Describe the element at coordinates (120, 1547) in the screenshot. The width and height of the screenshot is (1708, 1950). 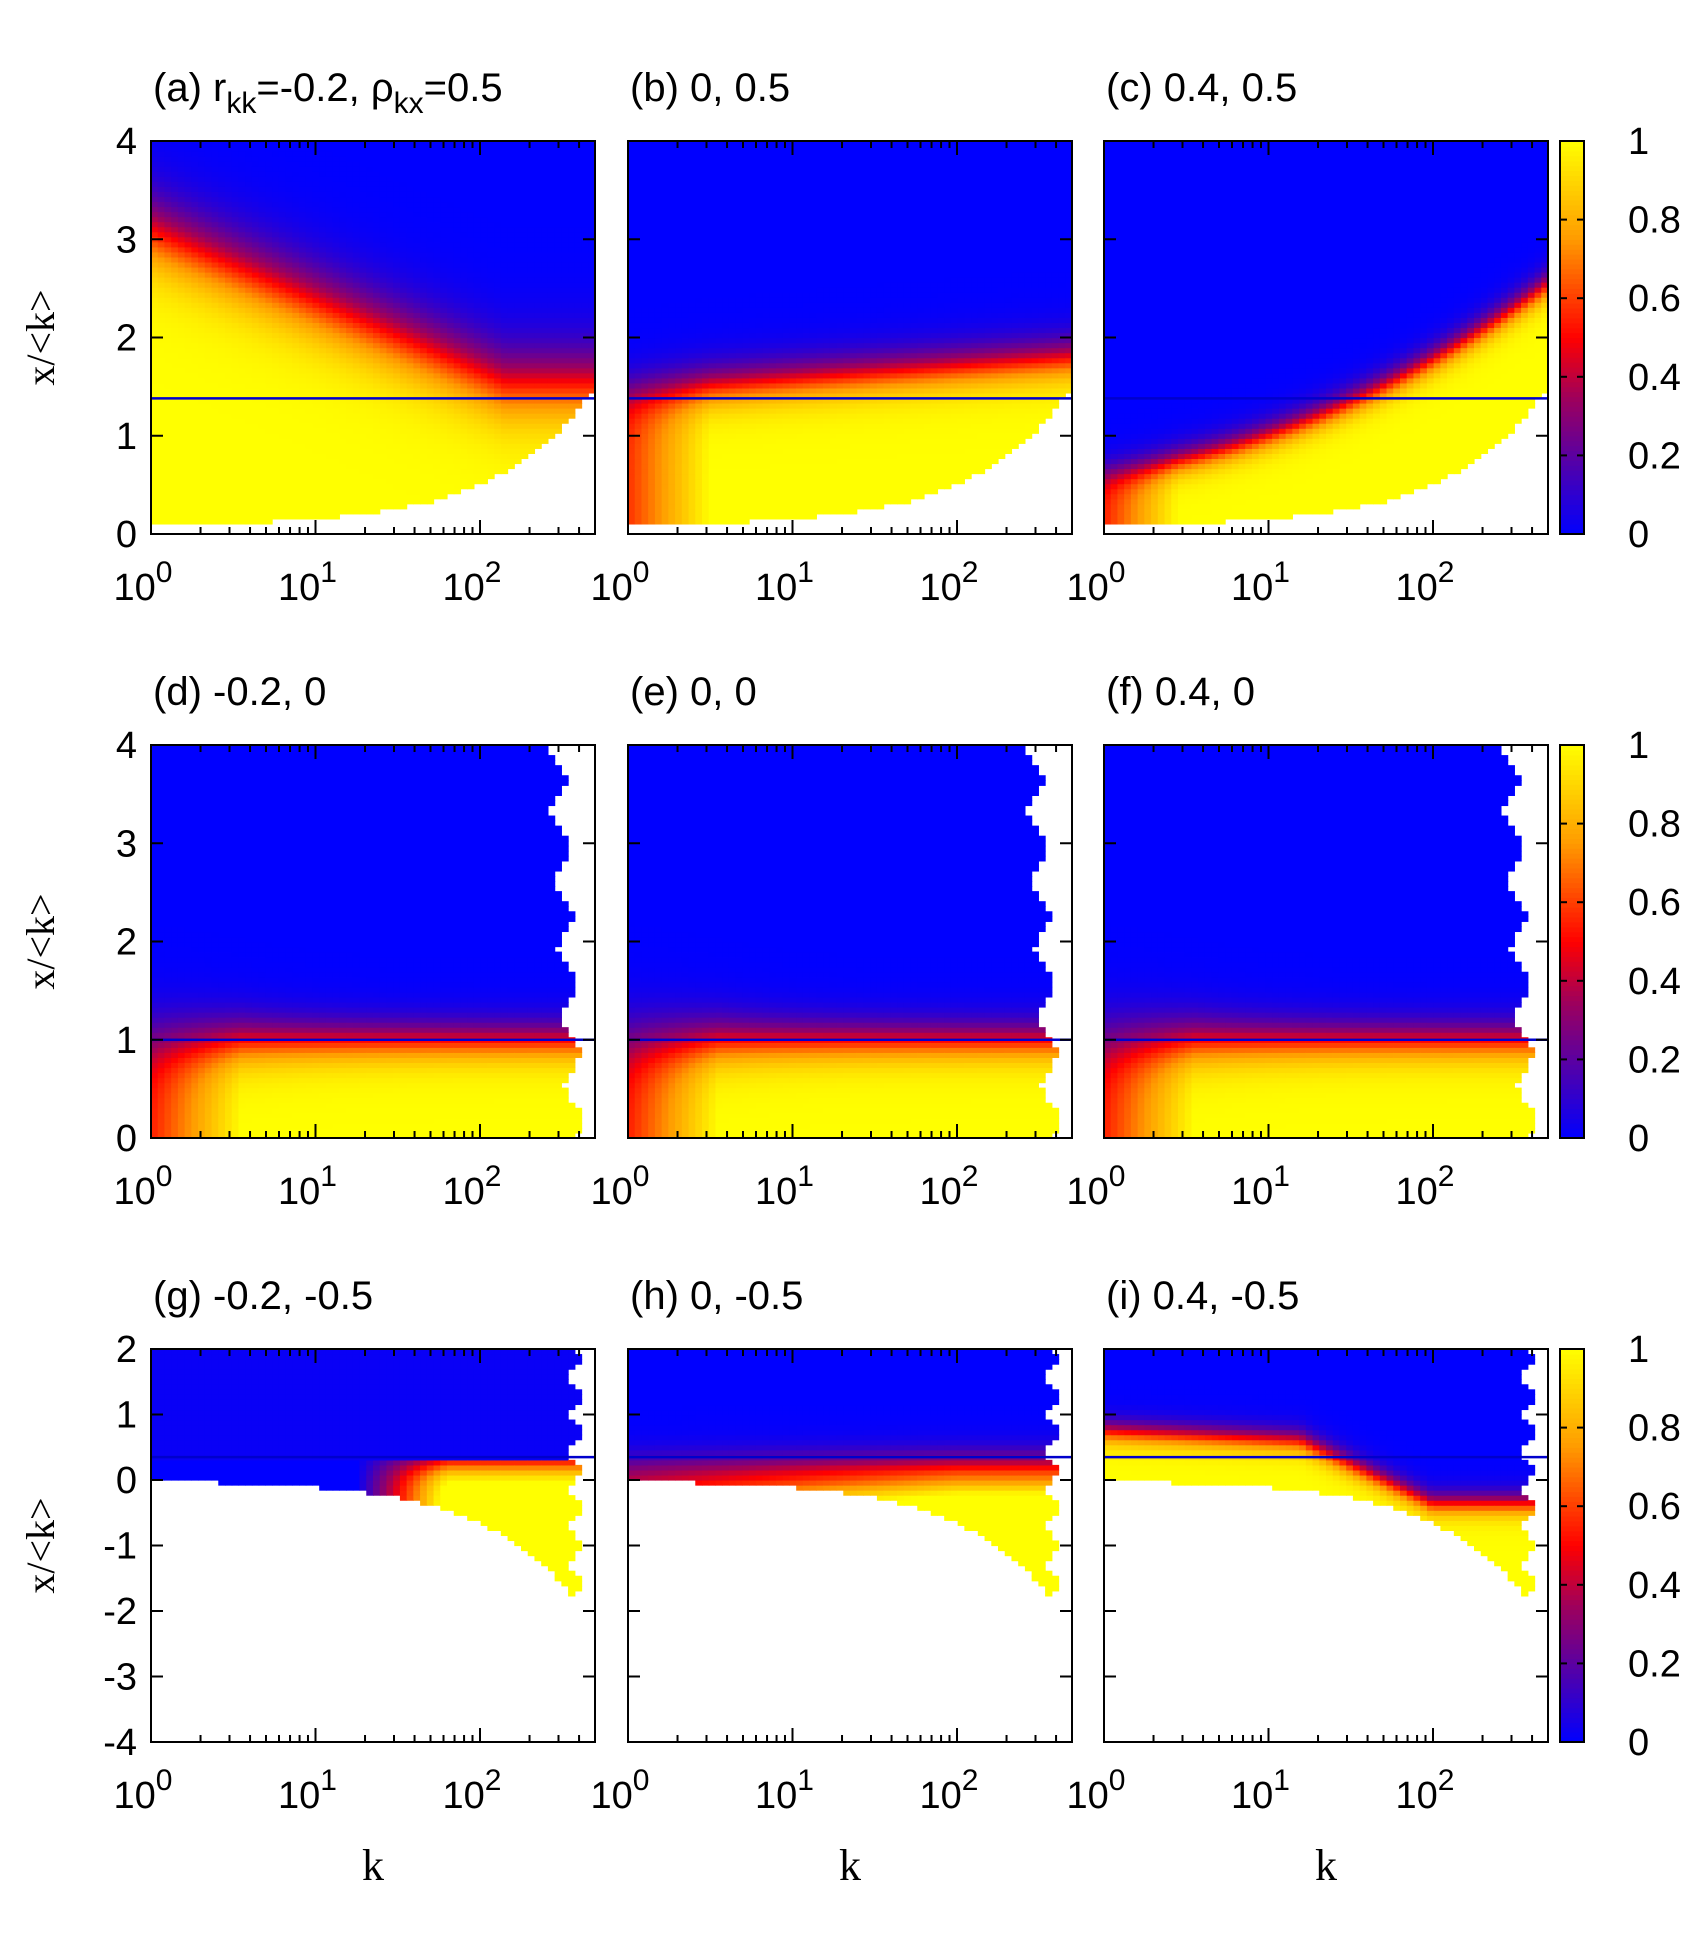
I see `y-tick-label: -1` at that location.